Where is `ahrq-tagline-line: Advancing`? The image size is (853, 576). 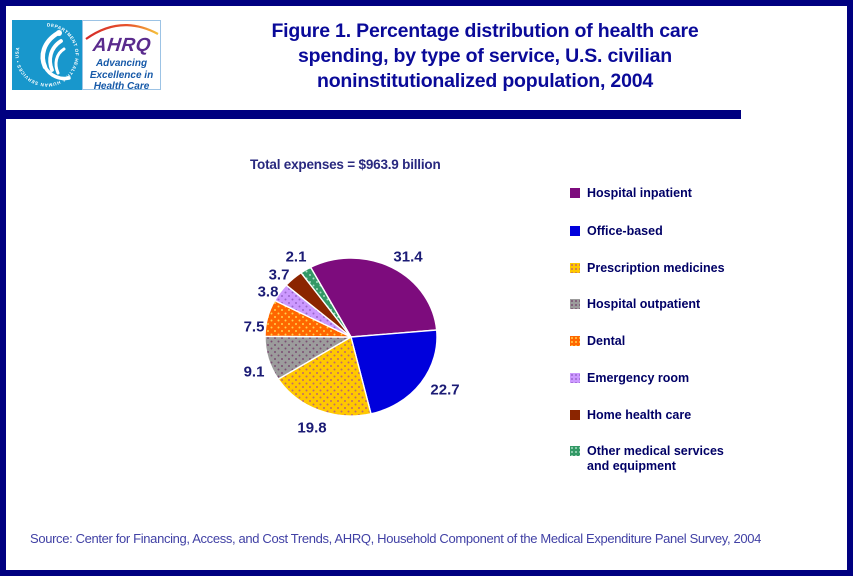
ahrq-tagline-line: Advancing is located at coordinates (121, 63).